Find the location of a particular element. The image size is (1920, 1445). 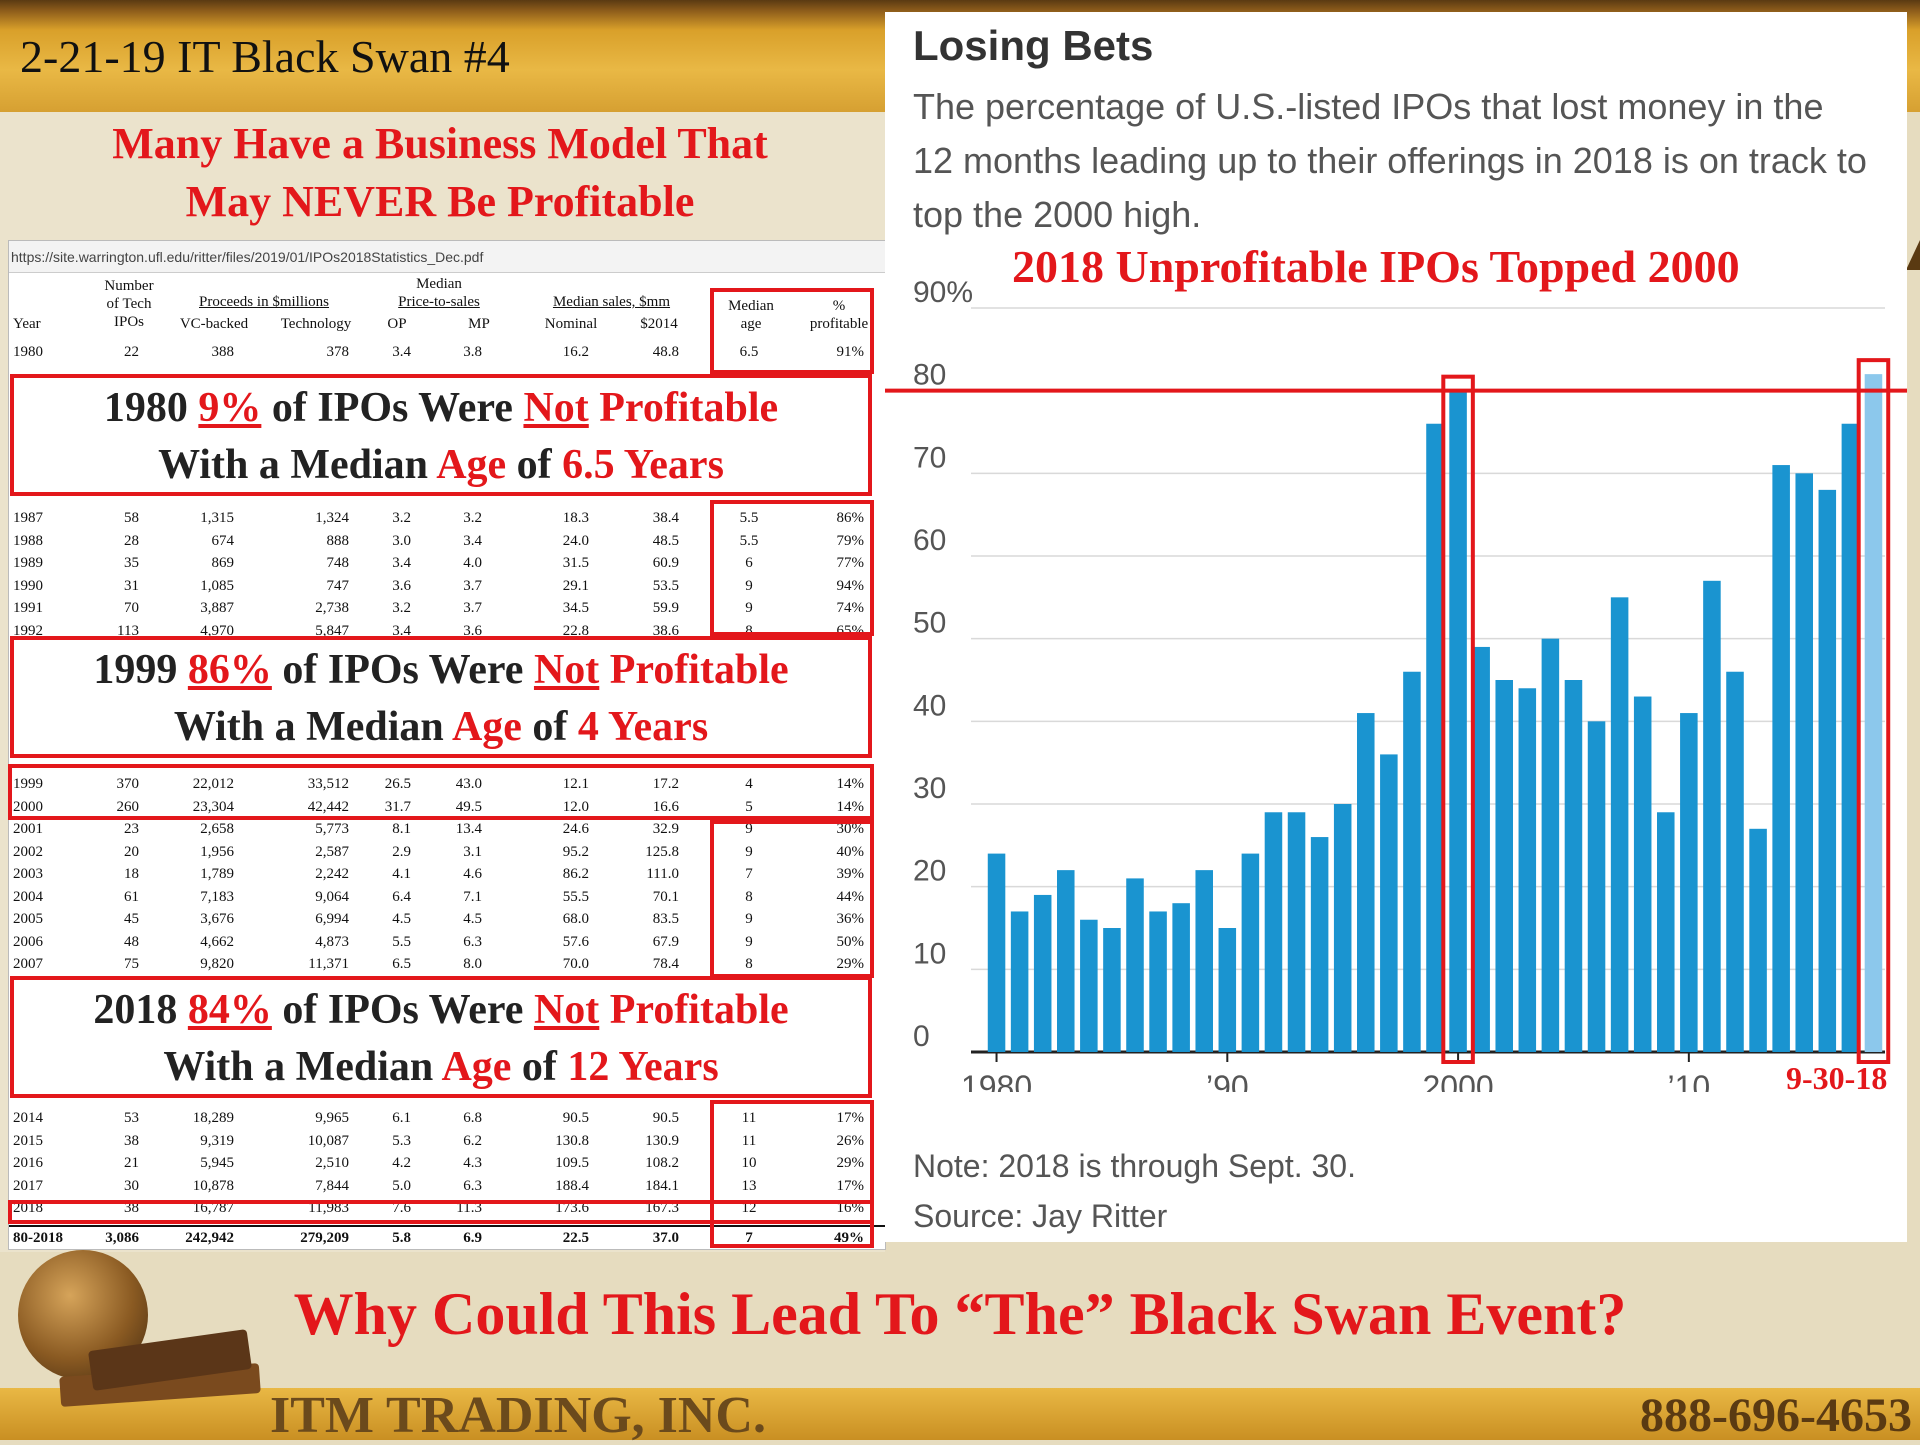

slide-title: 2-21-19 IT Black Swan #4 is located at coordinates (265, 56).